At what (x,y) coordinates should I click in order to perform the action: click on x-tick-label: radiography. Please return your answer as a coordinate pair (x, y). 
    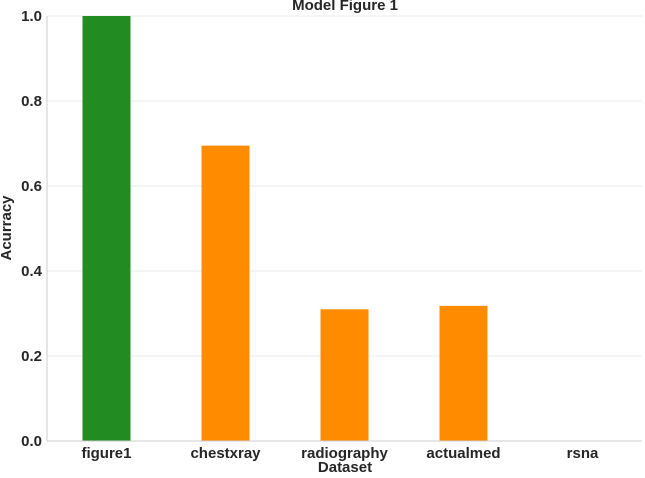
    Looking at the image, I should click on (344, 453).